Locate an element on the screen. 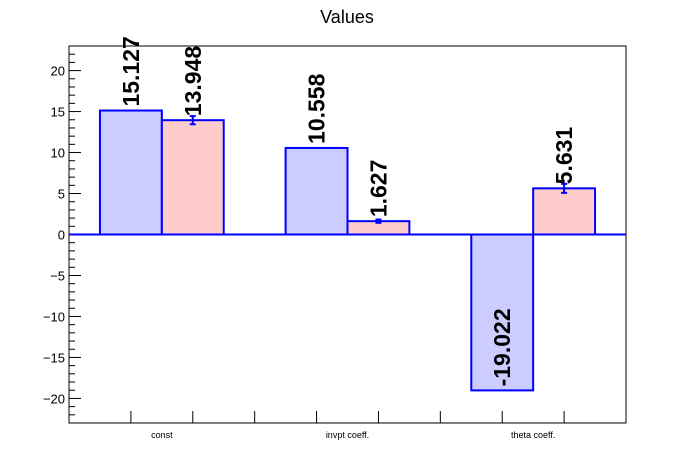 The height and width of the screenshot is (472, 696). y-tick-label: 15 is located at coordinates (58, 112).